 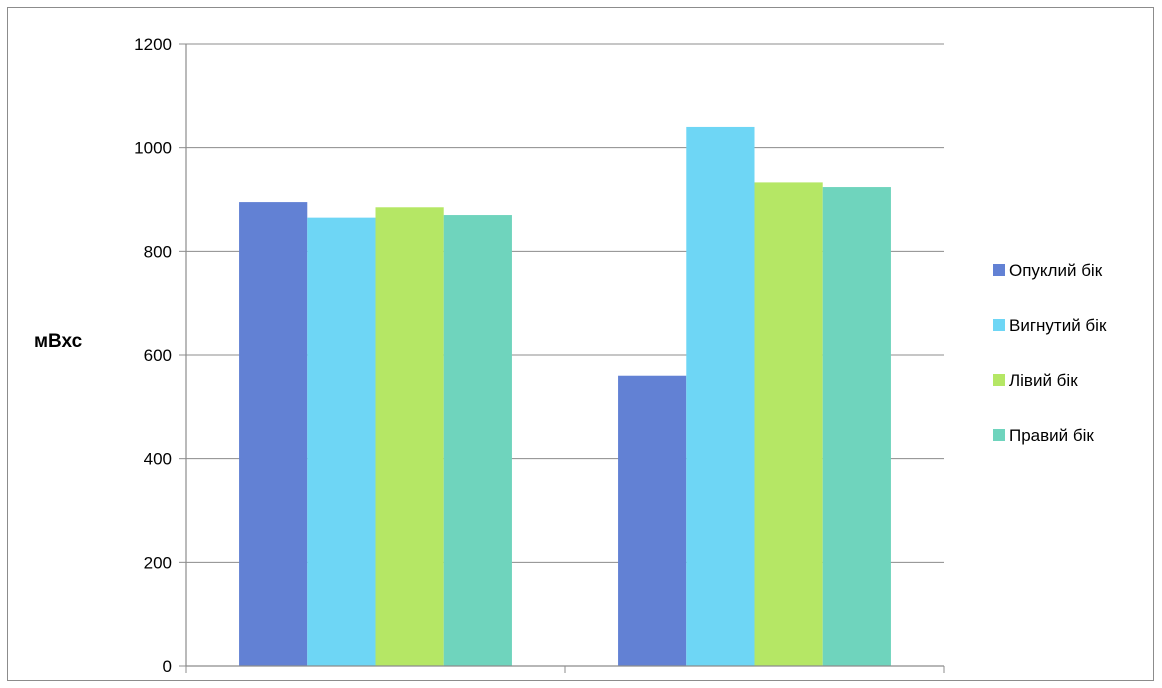 What do you see at coordinates (1058, 325) in the screenshot?
I see `legend-label: Вигнутий бік` at bounding box center [1058, 325].